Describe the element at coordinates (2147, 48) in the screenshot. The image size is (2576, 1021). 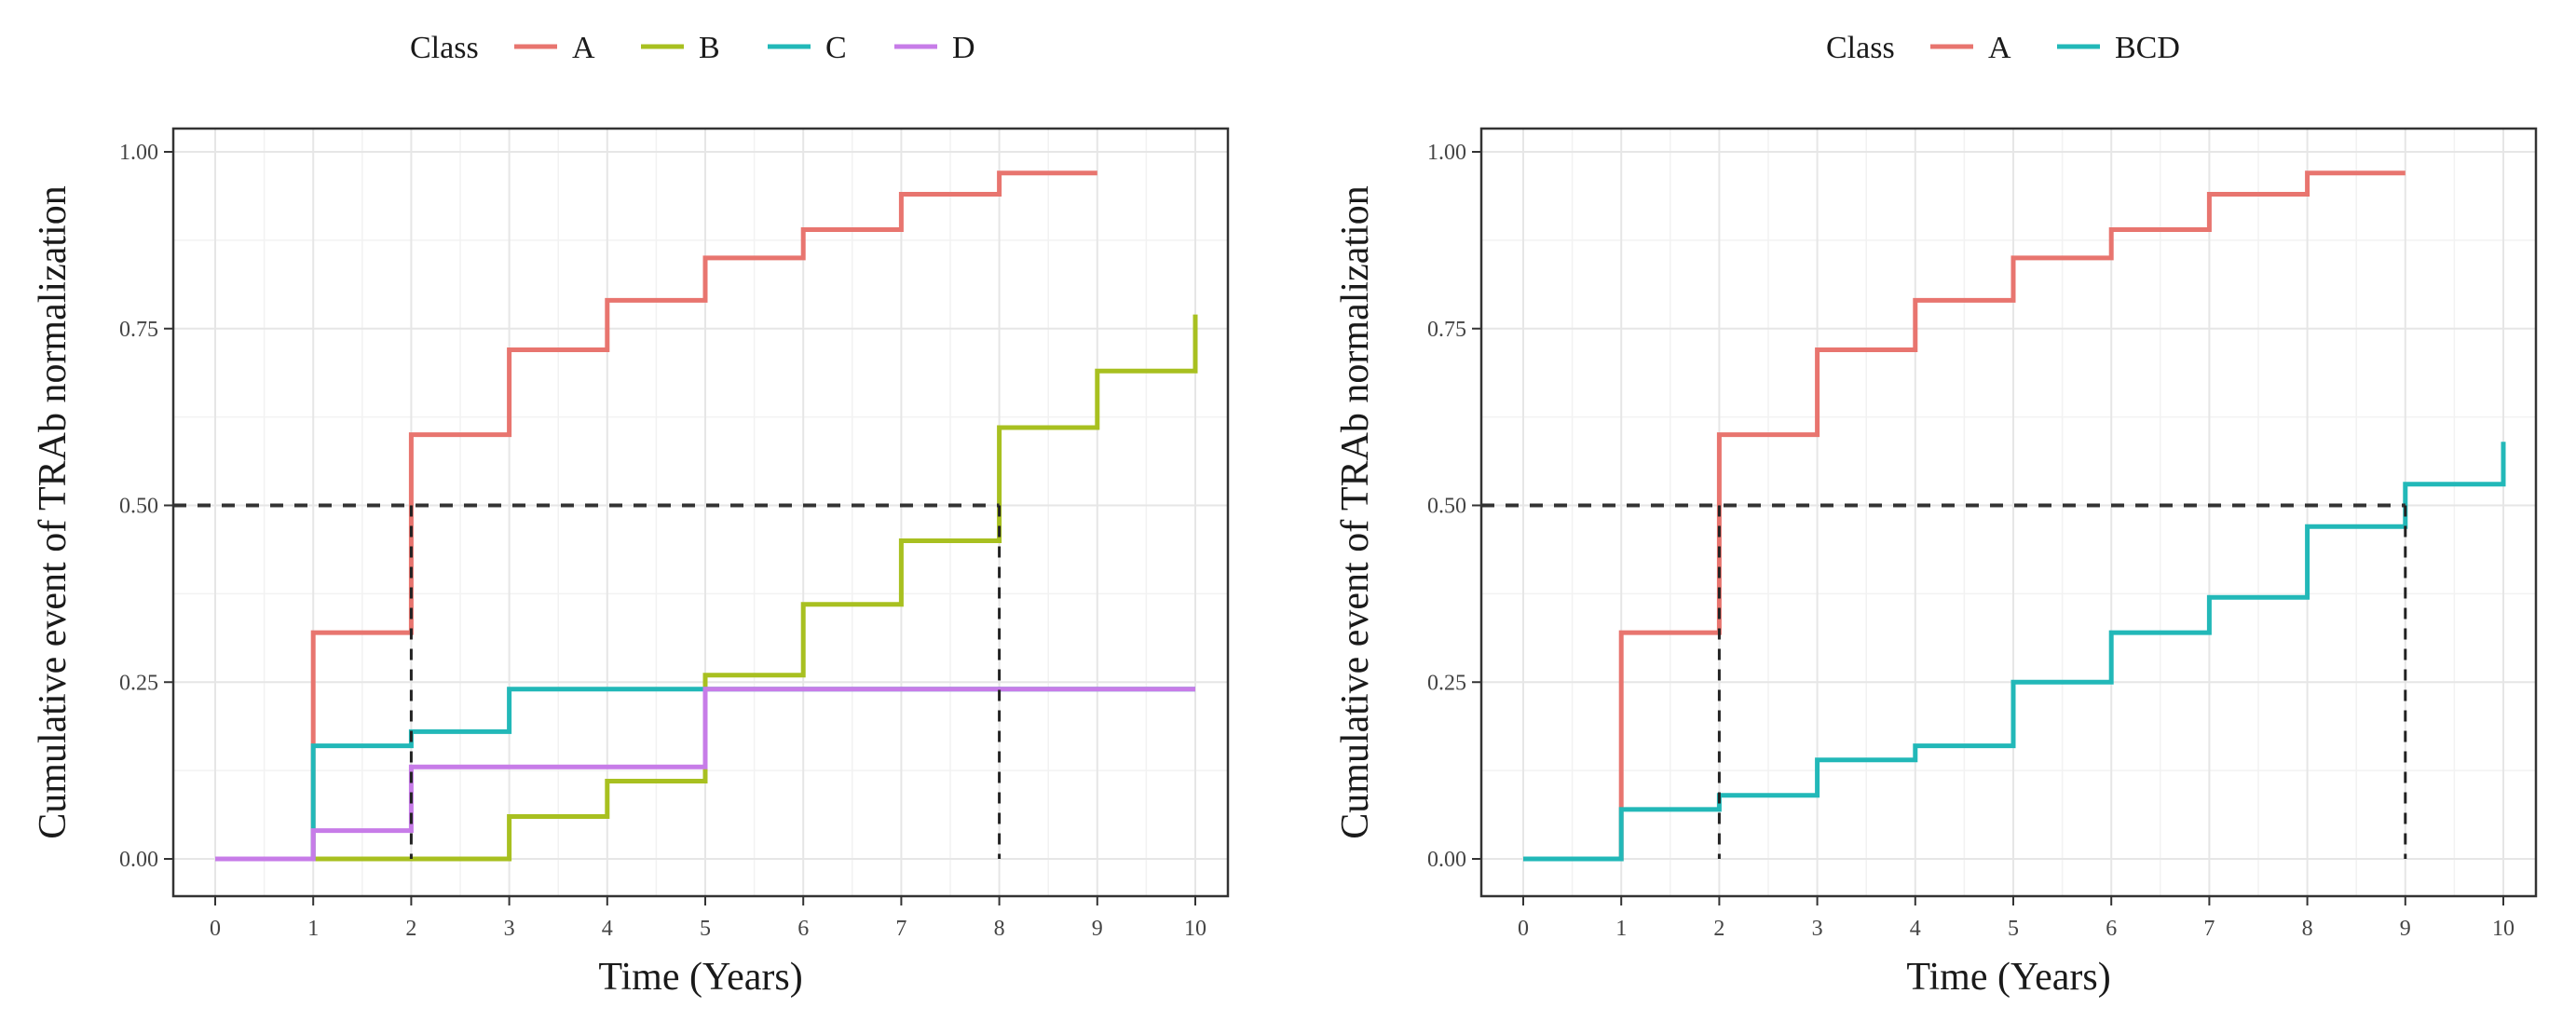
I see `legend-label-bcd: BCD` at that location.